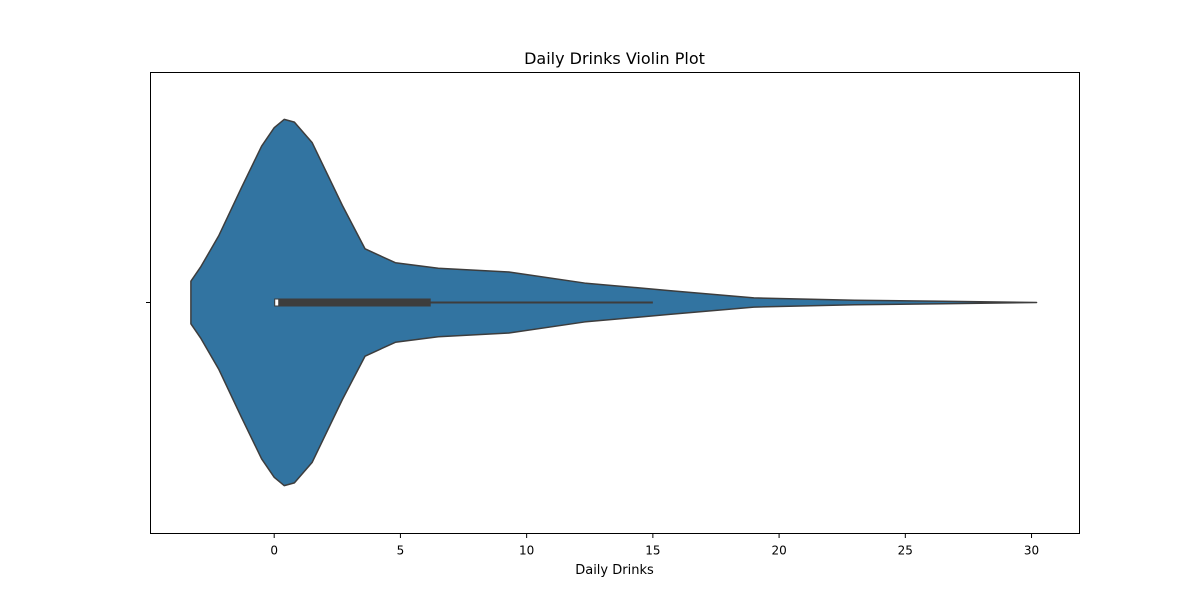  Describe the element at coordinates (614, 58) in the screenshot. I see `chart-title: Daily Drinks Violin Plot` at that location.